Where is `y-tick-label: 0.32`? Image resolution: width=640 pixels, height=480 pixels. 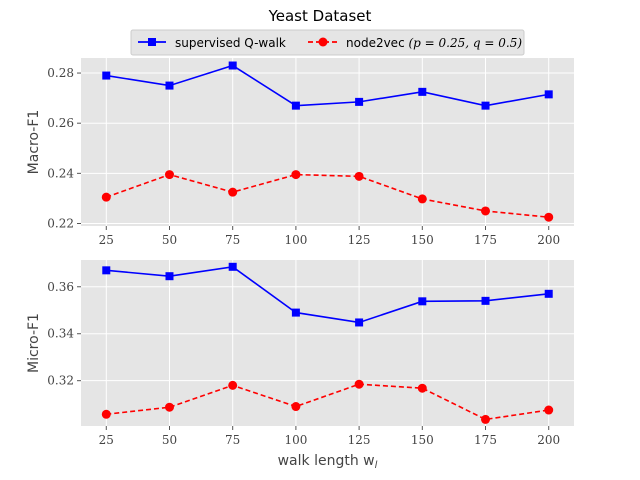
y-tick-label: 0.32 is located at coordinates (60, 381).